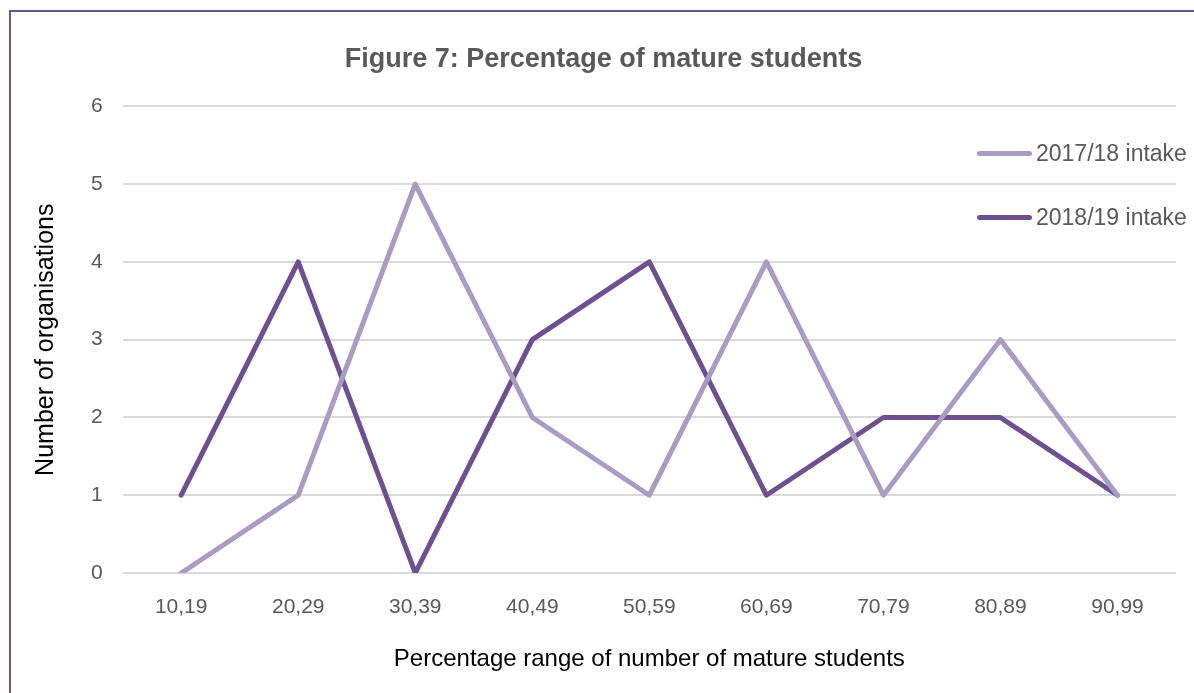 Image resolution: width=1194 pixels, height=693 pixels. I want to click on legend-label: 2017/18 intake, so click(1111, 153).